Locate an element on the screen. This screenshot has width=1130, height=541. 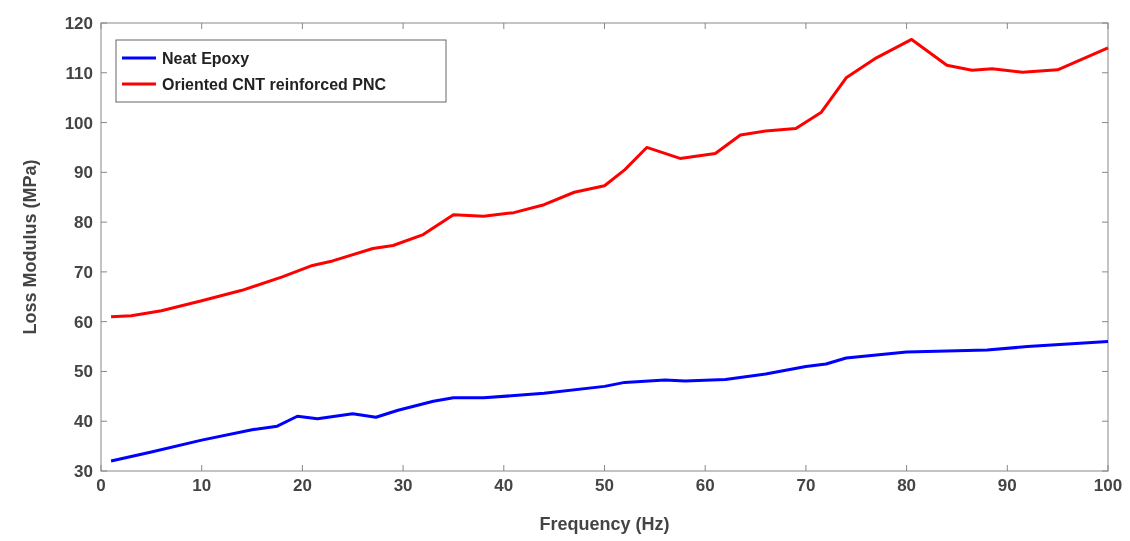
x-tick-label: 40 is located at coordinates (504, 485).